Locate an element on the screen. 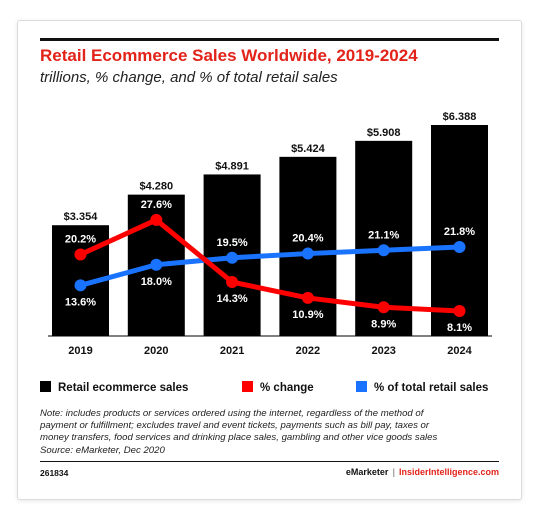 The height and width of the screenshot is (517, 537). bar-value-label: $5.908 is located at coordinates (384, 133).